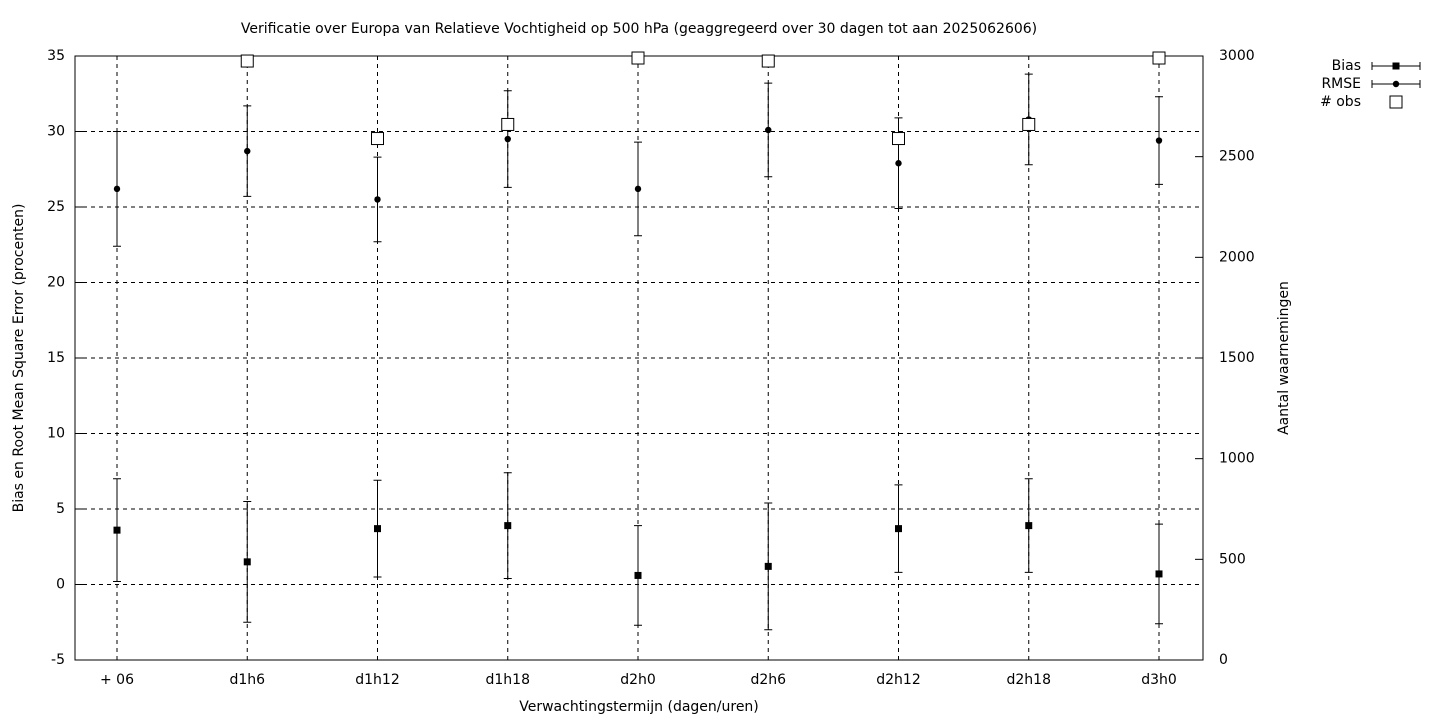  I want to click on x-tick-label: d1h12, so click(377, 680).